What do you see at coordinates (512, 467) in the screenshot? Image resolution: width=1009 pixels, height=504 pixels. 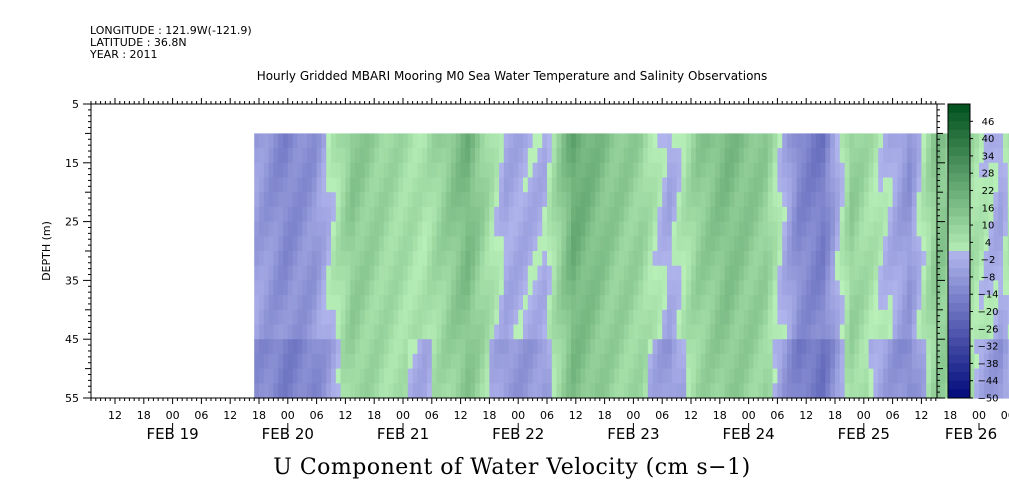 I see `x-axis-label: U Component of Water Velocity (cm s−1)` at bounding box center [512, 467].